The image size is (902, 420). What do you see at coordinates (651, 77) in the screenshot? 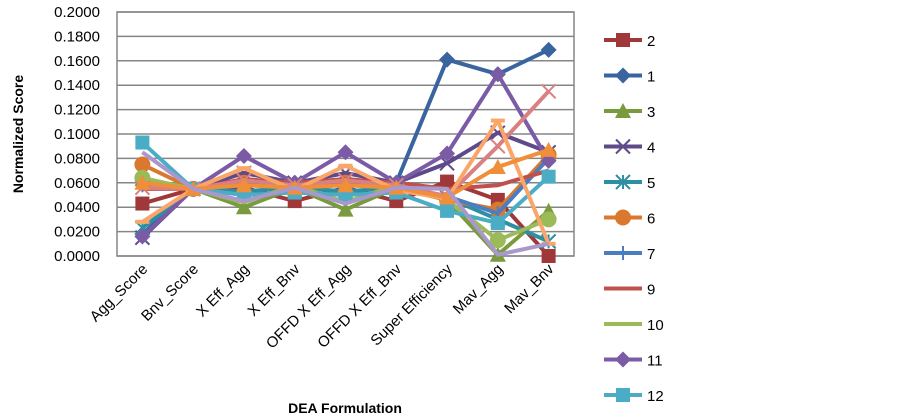
I see `legend-label: 1` at bounding box center [651, 77].